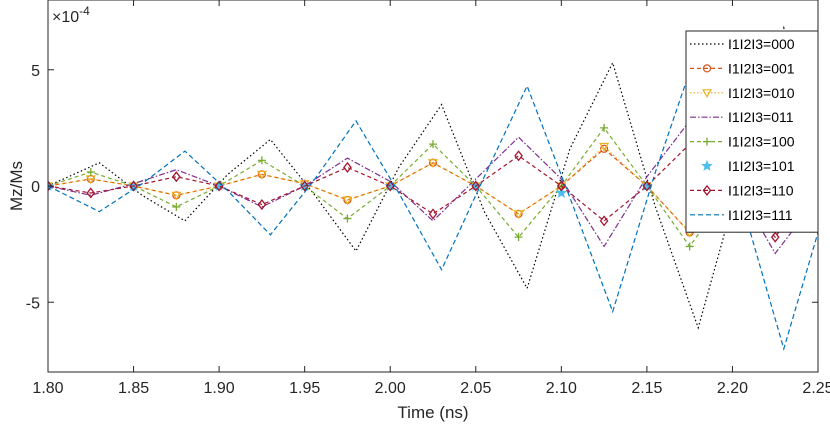 This screenshot has width=830, height=430. I want to click on legend-item: I1I2I3=111, so click(741, 215).